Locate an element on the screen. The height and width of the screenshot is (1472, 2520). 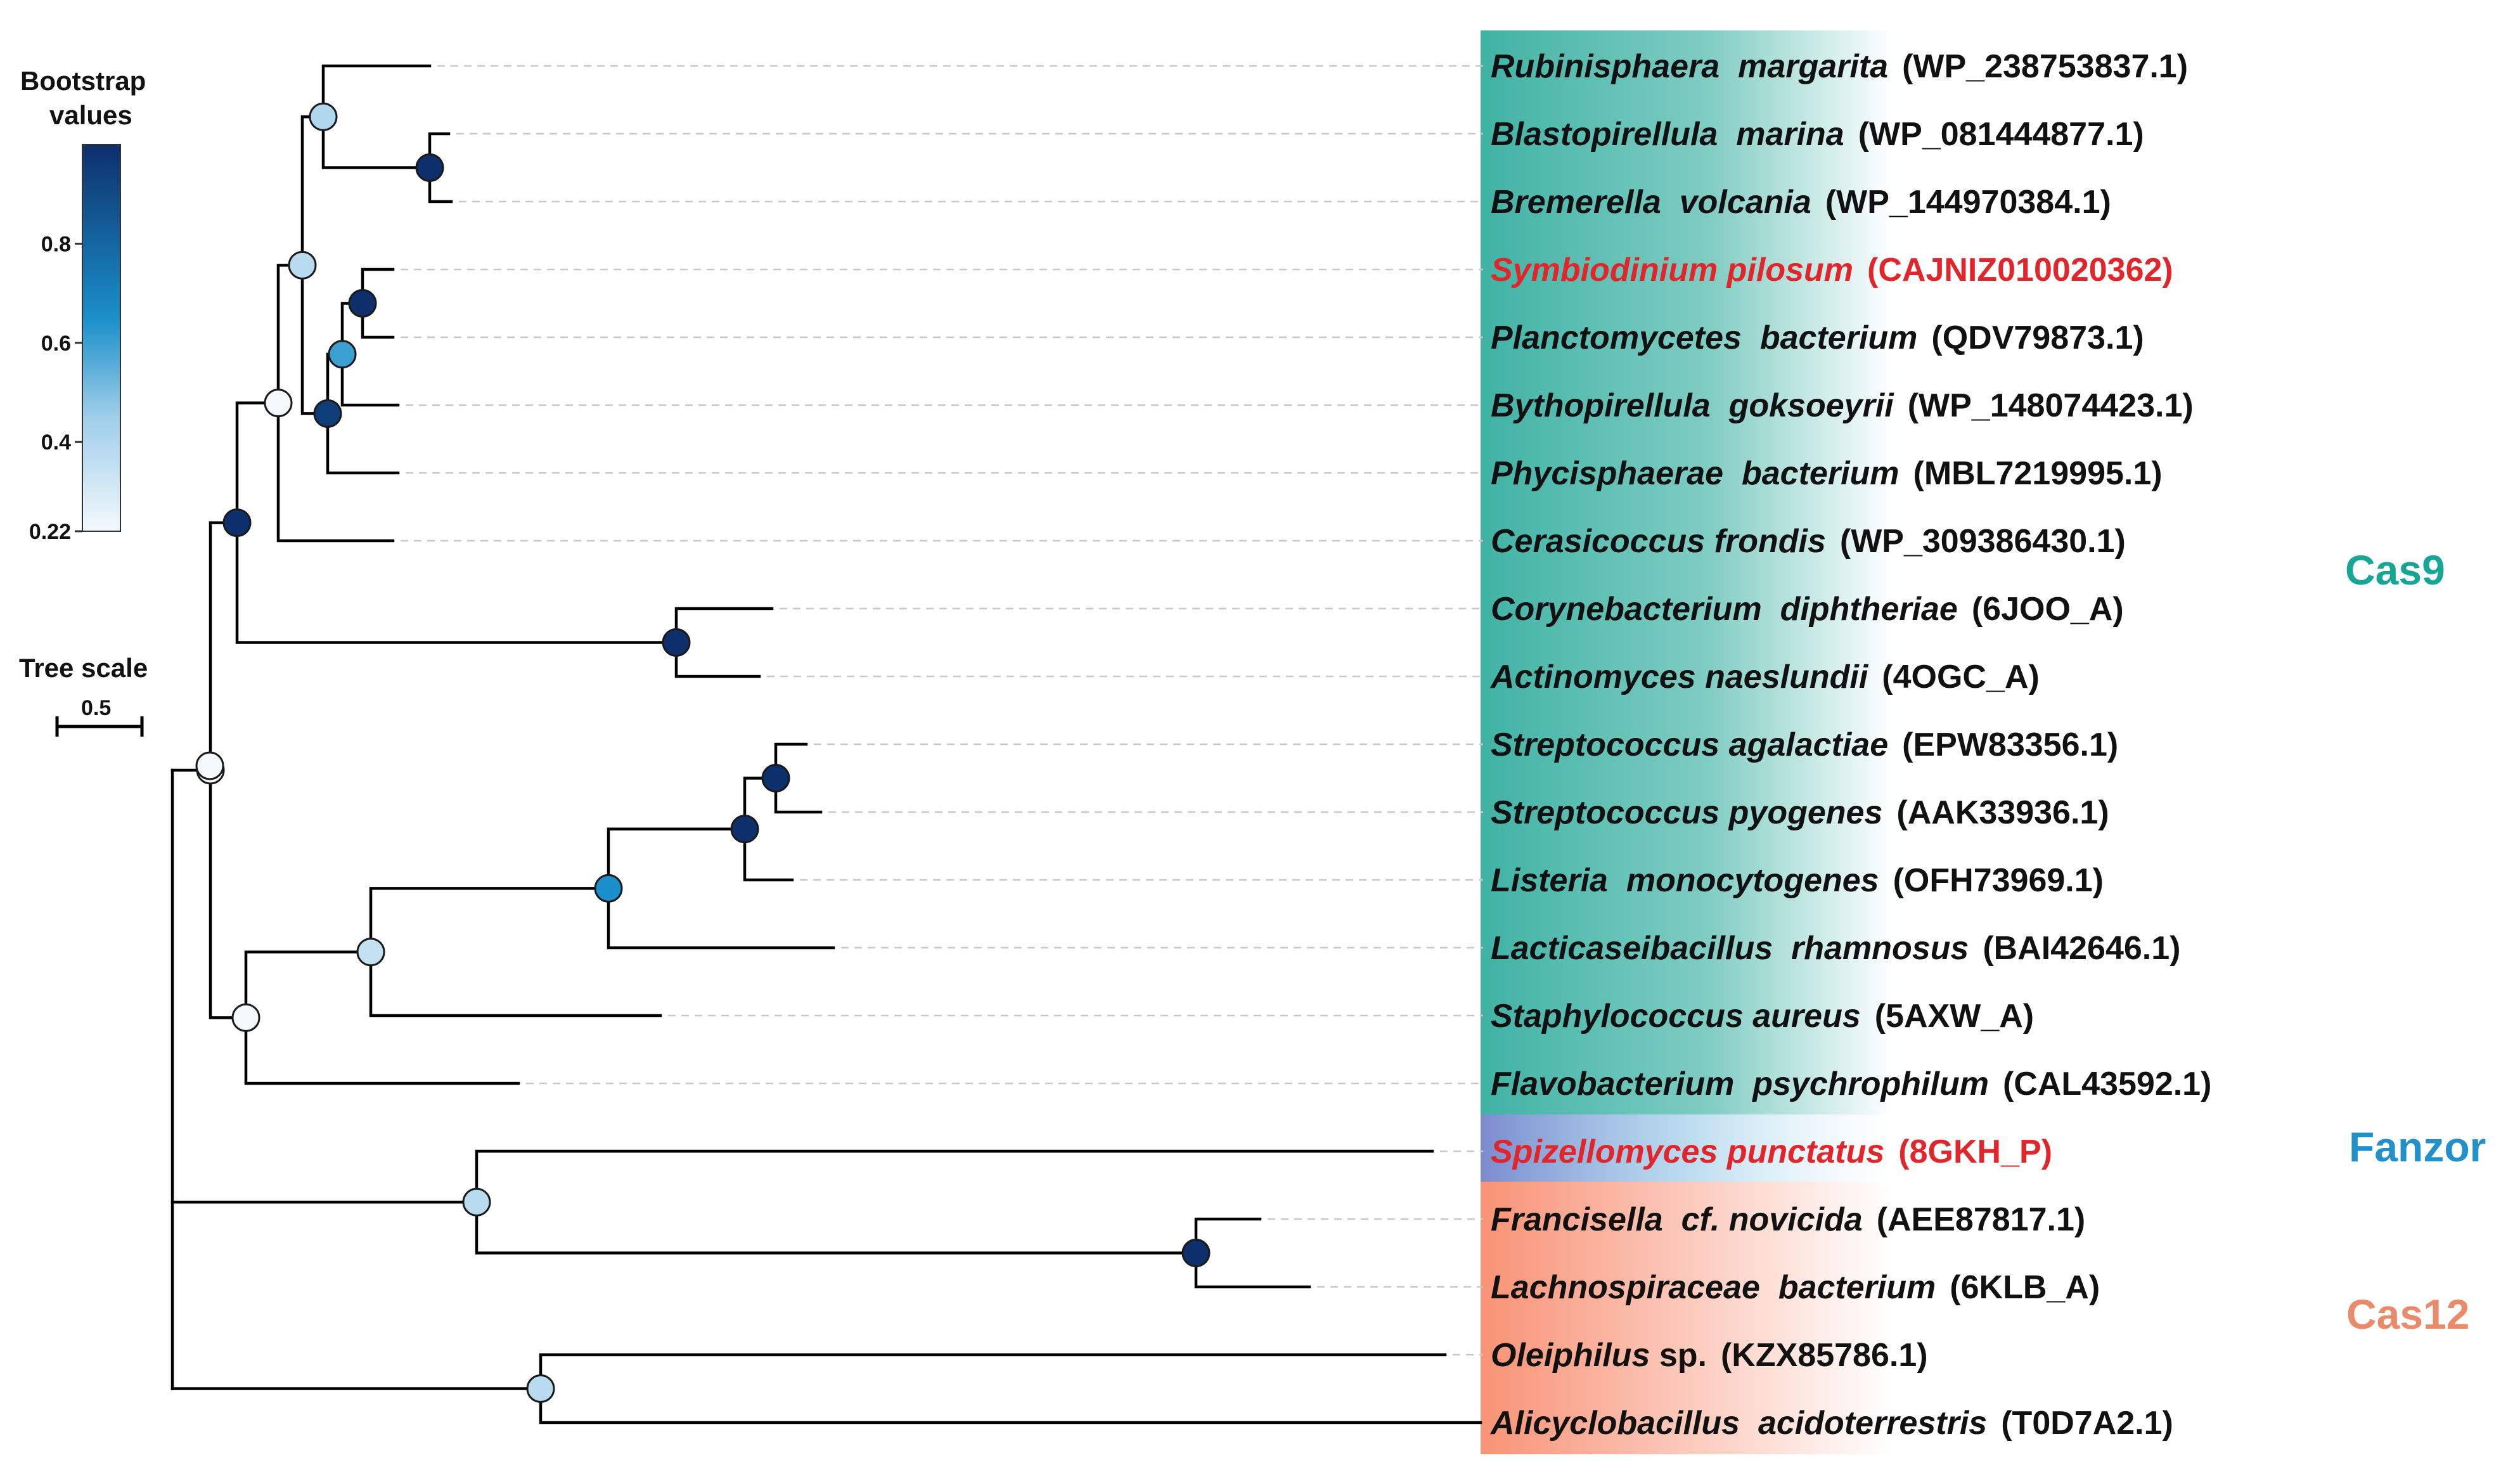
bootstrap-node-n4 is located at coordinates (363, 303).